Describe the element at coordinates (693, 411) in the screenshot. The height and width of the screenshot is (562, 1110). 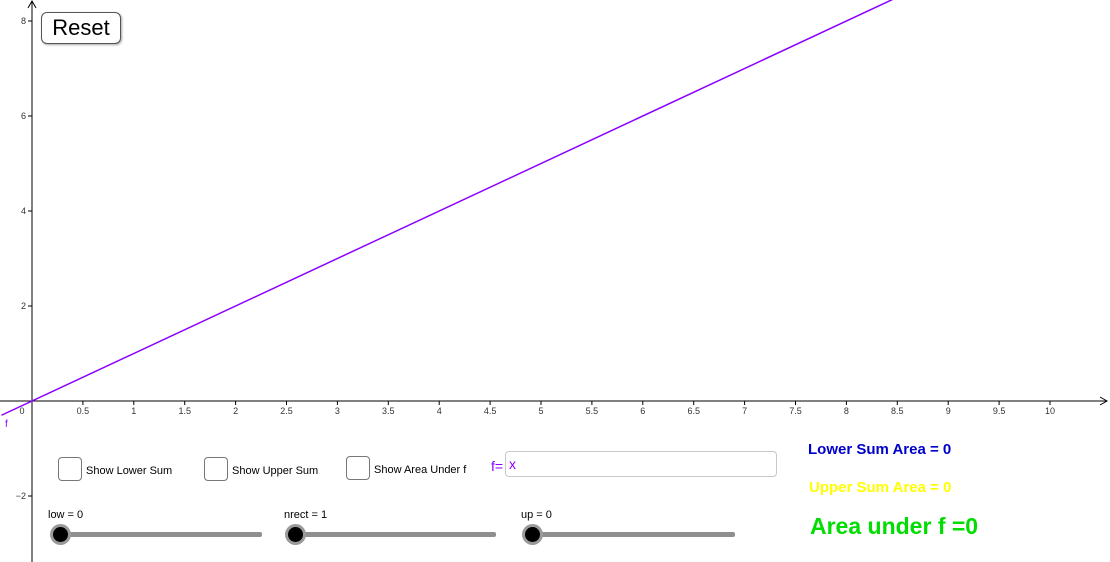
I see `x-tick-label: 6.5` at that location.